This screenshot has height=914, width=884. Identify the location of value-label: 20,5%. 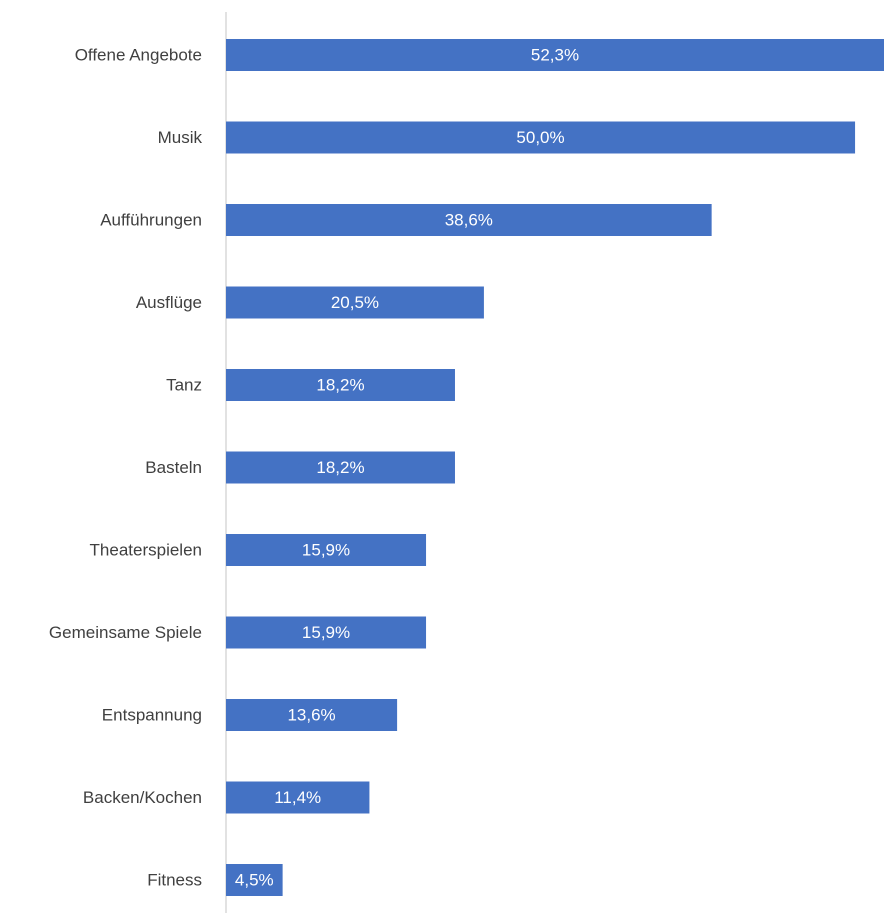
(355, 302).